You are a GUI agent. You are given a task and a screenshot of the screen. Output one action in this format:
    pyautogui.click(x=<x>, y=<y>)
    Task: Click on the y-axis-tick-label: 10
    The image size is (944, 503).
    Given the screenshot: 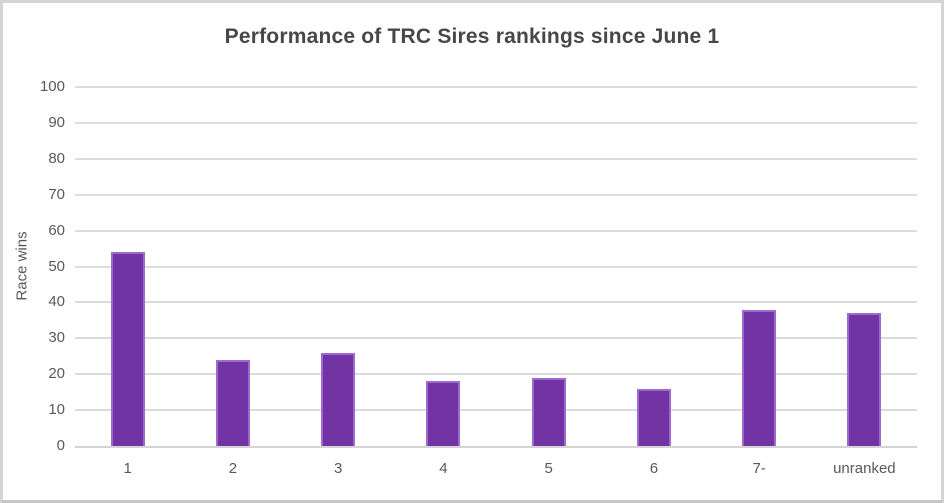 What is the action you would take?
    pyautogui.click(x=56, y=410)
    